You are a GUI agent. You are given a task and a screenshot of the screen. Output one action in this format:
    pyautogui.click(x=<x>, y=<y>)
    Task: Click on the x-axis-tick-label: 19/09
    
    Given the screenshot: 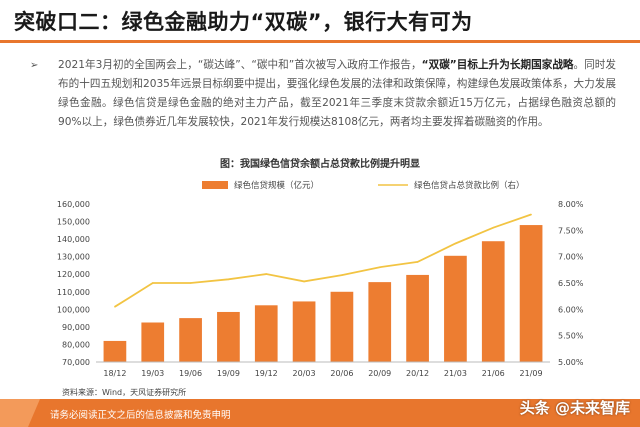 What is the action you would take?
    pyautogui.click(x=228, y=373)
    